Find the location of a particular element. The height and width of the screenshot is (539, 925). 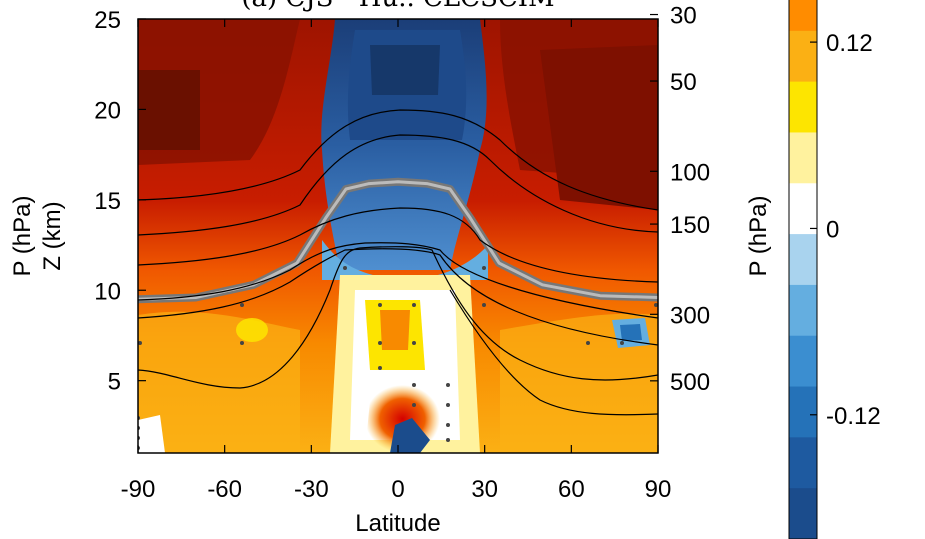

p-tick-label: 100 is located at coordinates (690, 172).